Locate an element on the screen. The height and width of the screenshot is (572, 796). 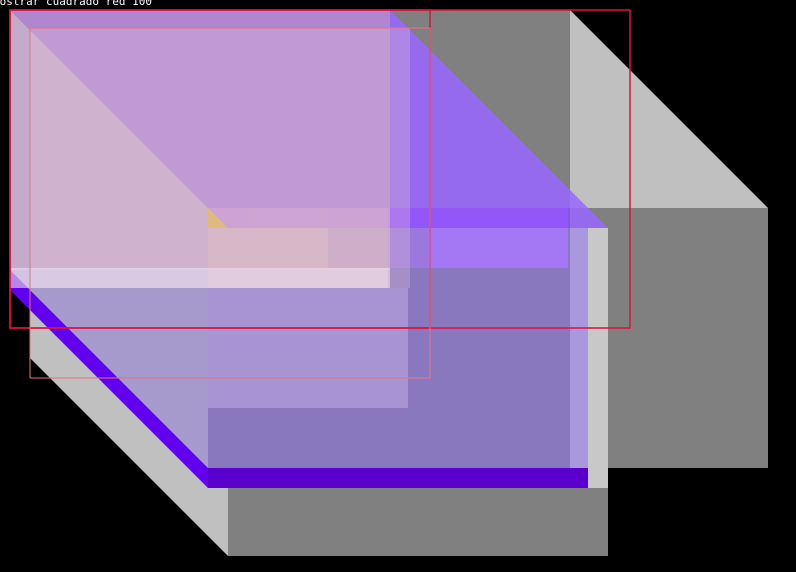
purple-box-bottom is located at coordinates (398, 478).